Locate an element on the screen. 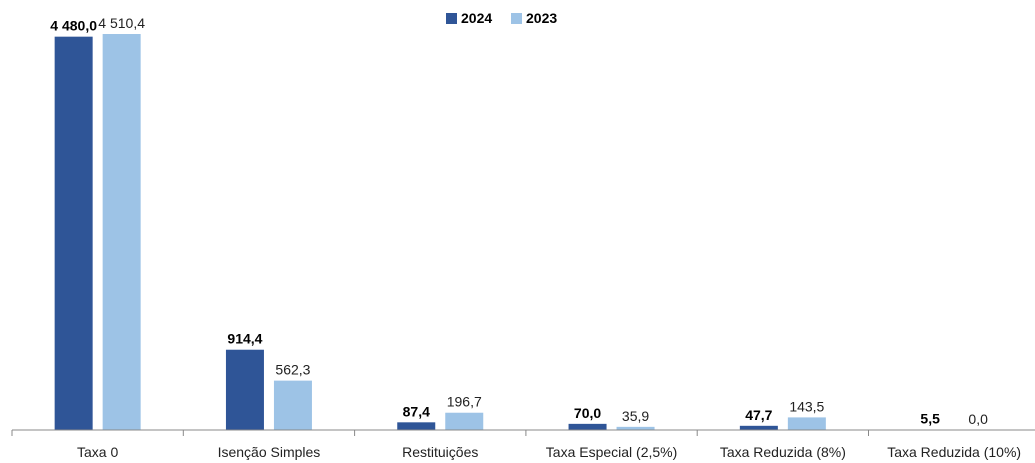 The height and width of the screenshot is (463, 1035). x-tick-label-cat-6: Taxa Reduzida (10%) is located at coordinates (954, 452).